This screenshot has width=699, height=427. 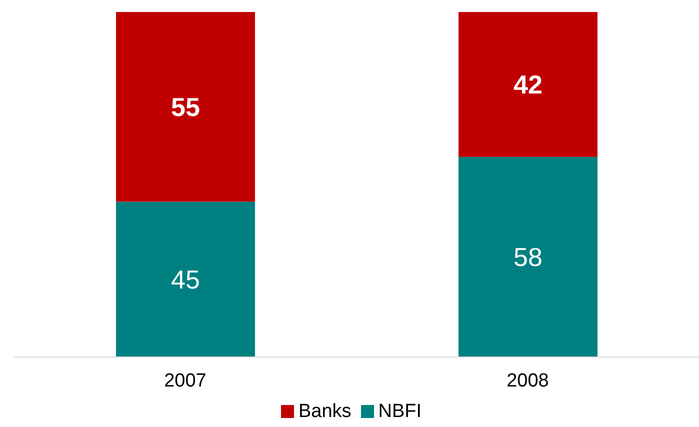 What do you see at coordinates (528, 85) in the screenshot?
I see `data-label: 42` at bounding box center [528, 85].